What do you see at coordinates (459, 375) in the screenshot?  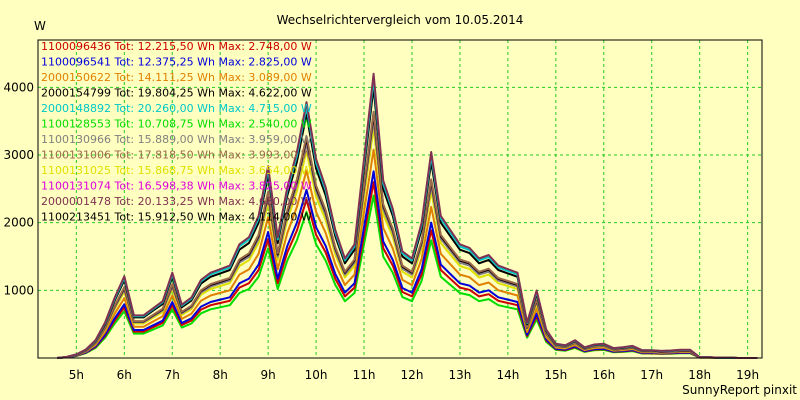 I see `x-tick-label: 13h` at bounding box center [459, 375].